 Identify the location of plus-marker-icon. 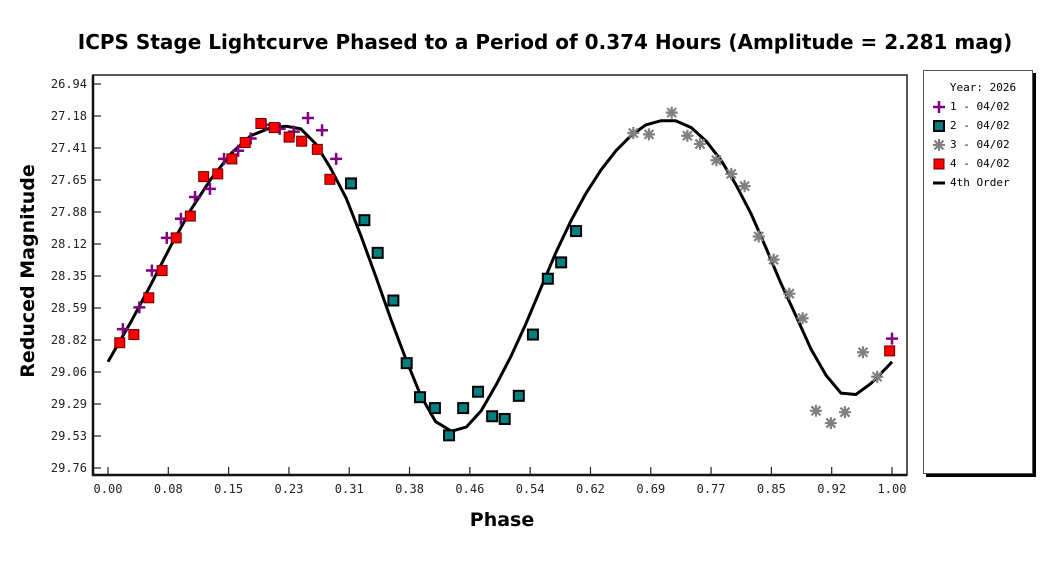
(939, 107).